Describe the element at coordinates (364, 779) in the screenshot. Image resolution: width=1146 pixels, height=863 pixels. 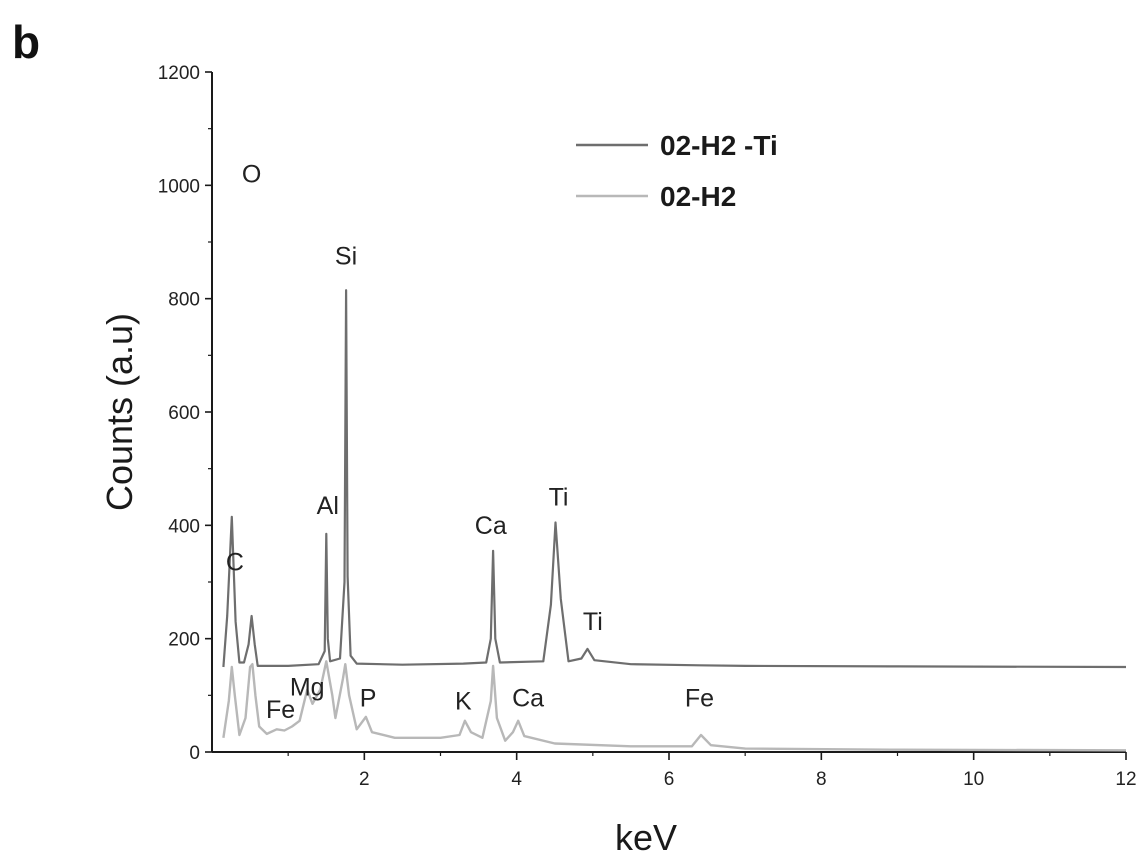
I see `x-tick-label: 2` at that location.